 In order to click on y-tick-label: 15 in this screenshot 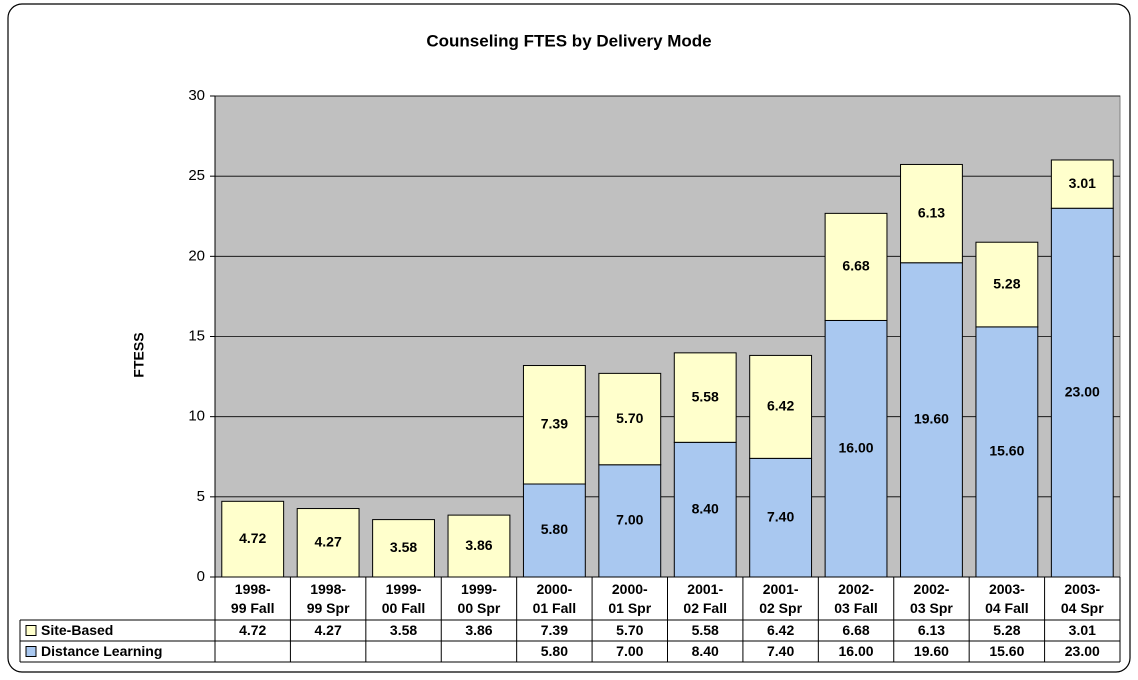, I will do `click(196, 335)`.